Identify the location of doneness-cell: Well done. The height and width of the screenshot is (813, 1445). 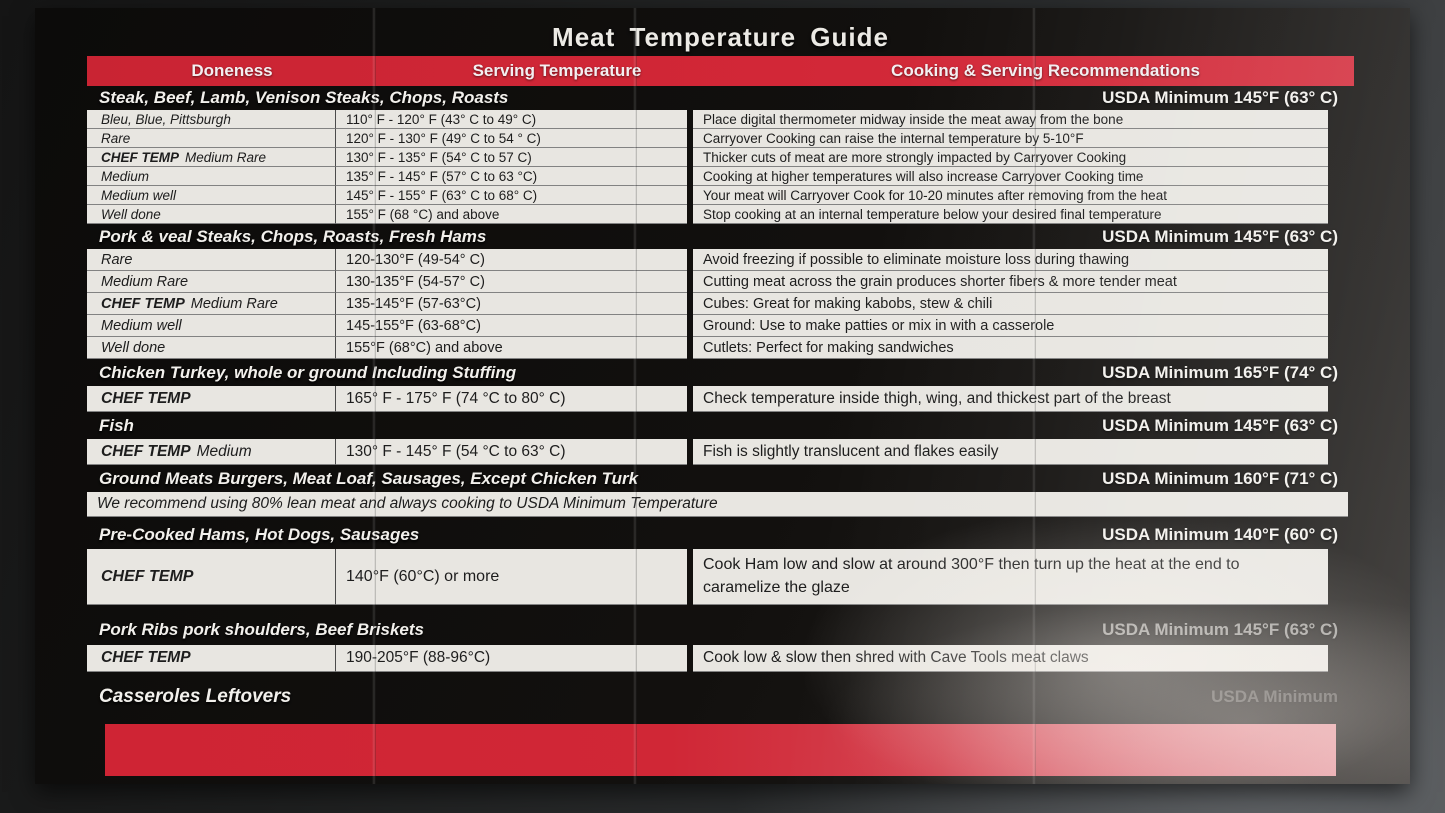
(211, 348).